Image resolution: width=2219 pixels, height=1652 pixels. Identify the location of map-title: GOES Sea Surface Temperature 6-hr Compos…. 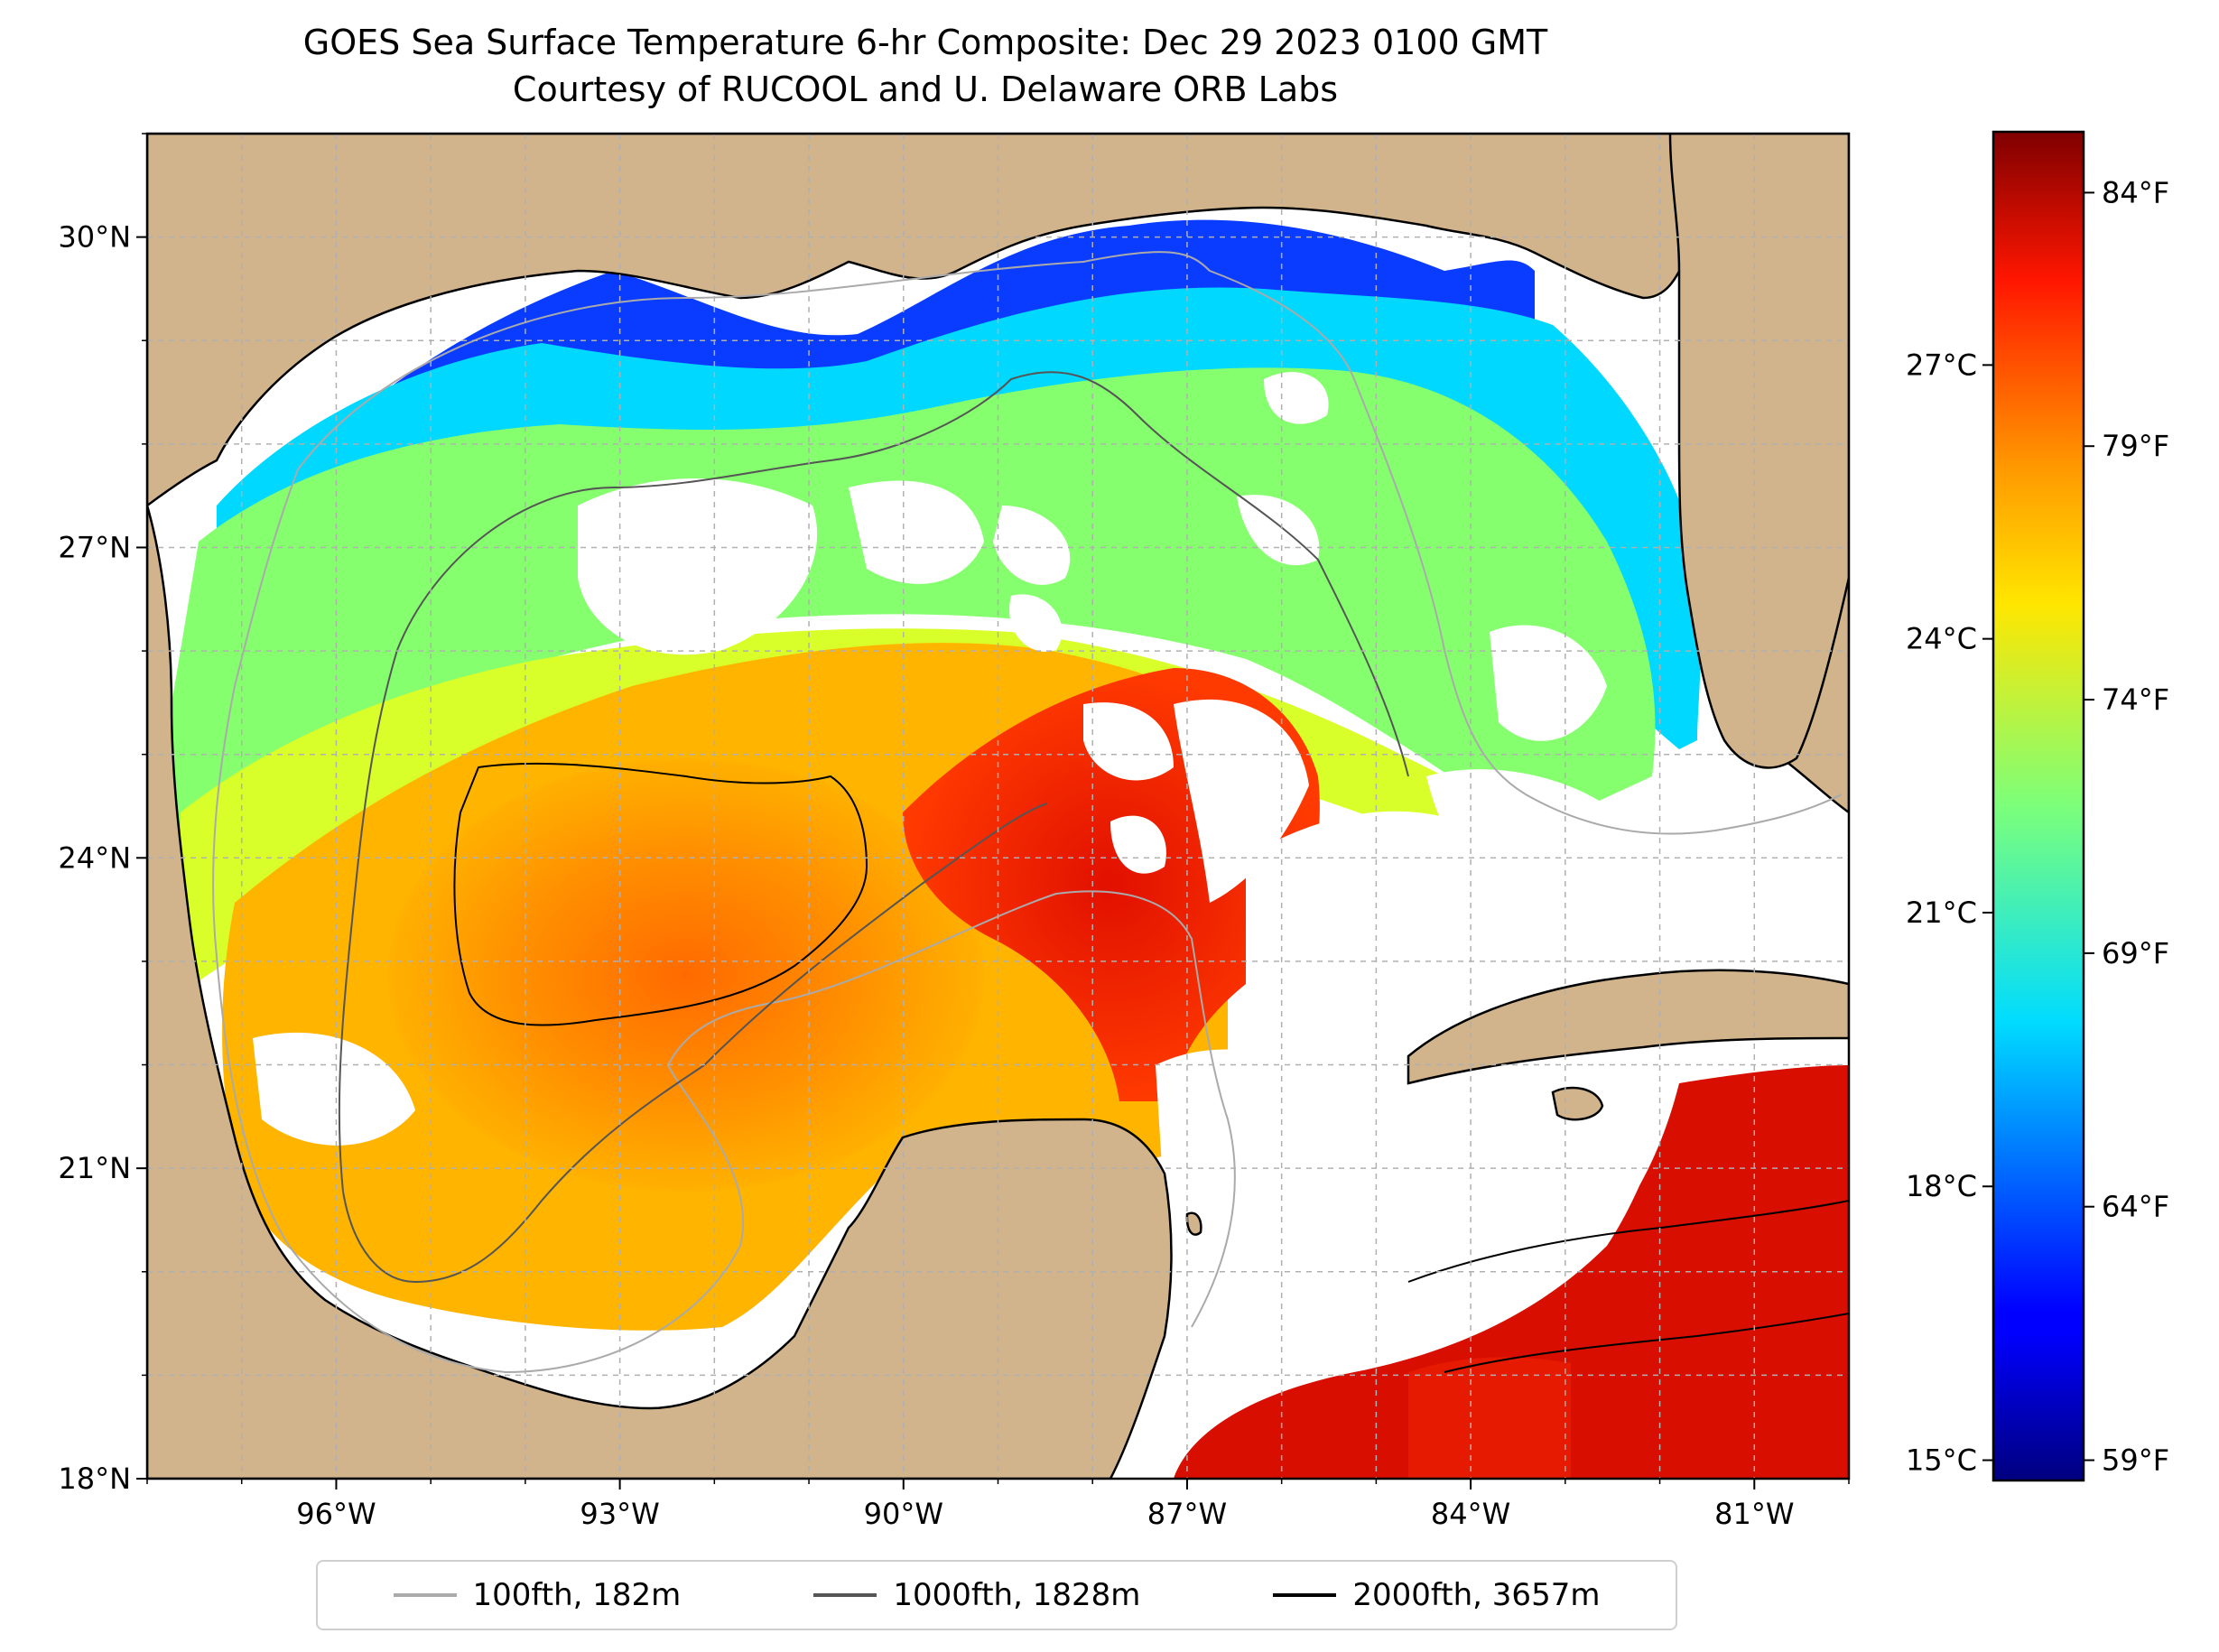
(925, 42).